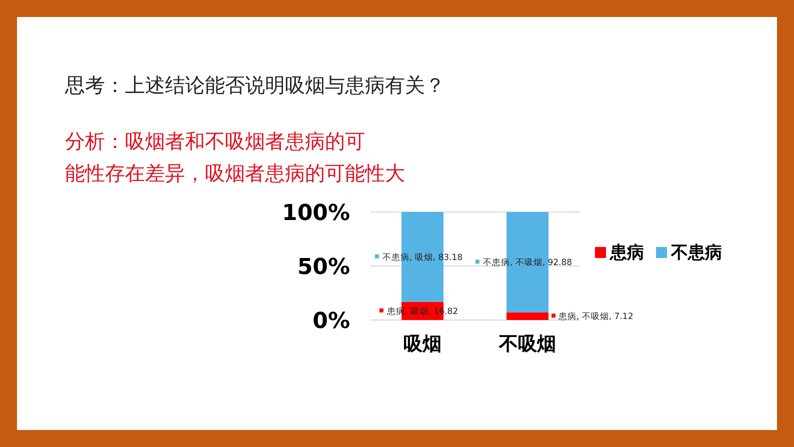 The image size is (794, 447). I want to click on y-tick-label: 100%, so click(316, 213).